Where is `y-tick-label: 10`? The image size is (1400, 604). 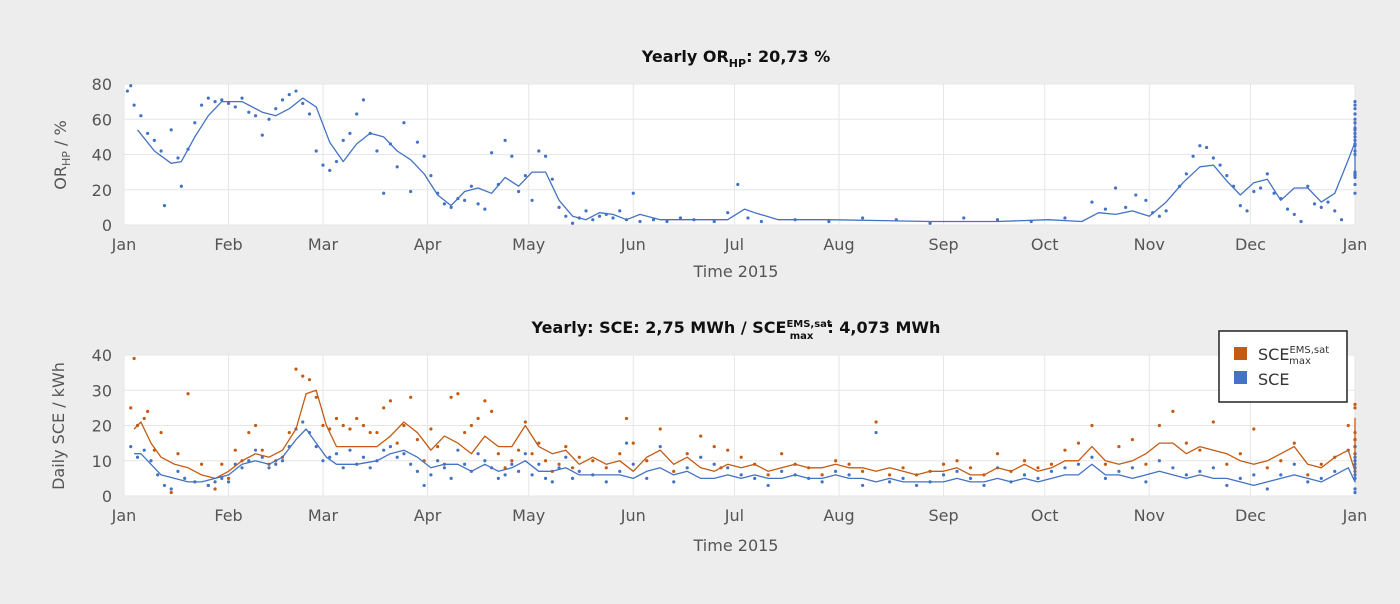
y-tick-label: 10 is located at coordinates (102, 461).